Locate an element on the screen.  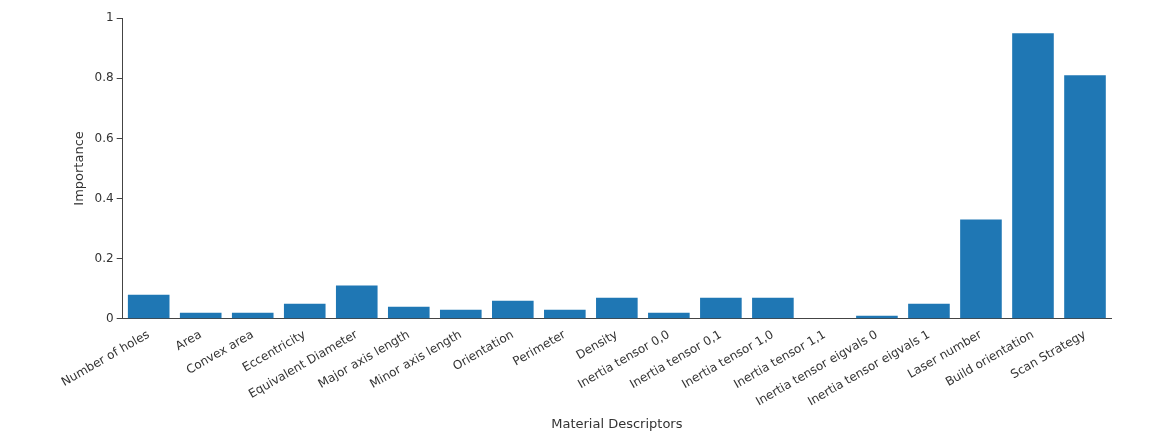
x-axis-title: Material Descriptors is located at coordinates (617, 423).